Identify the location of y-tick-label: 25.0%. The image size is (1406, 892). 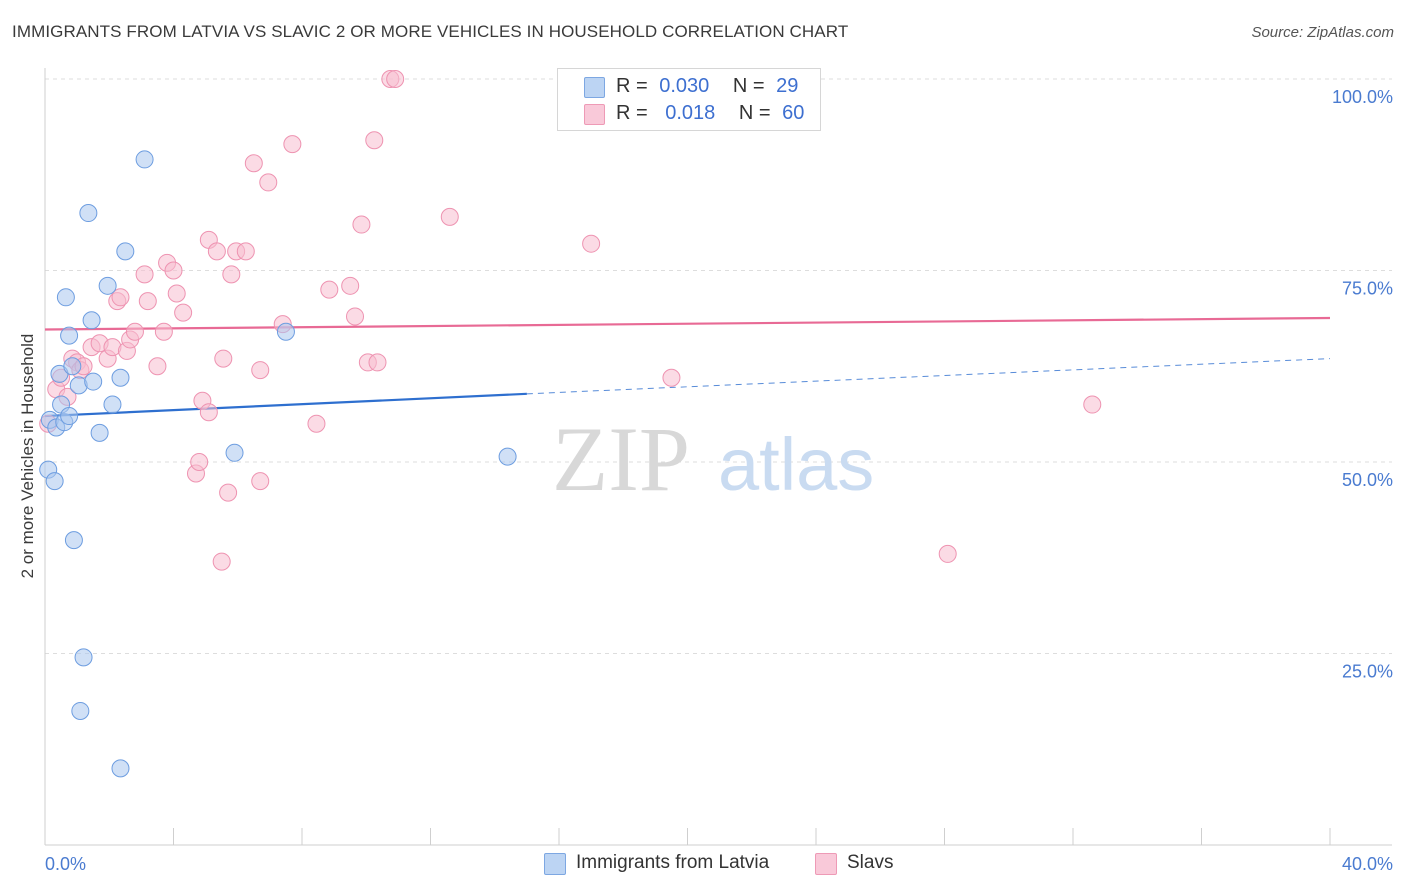
(1367, 672).